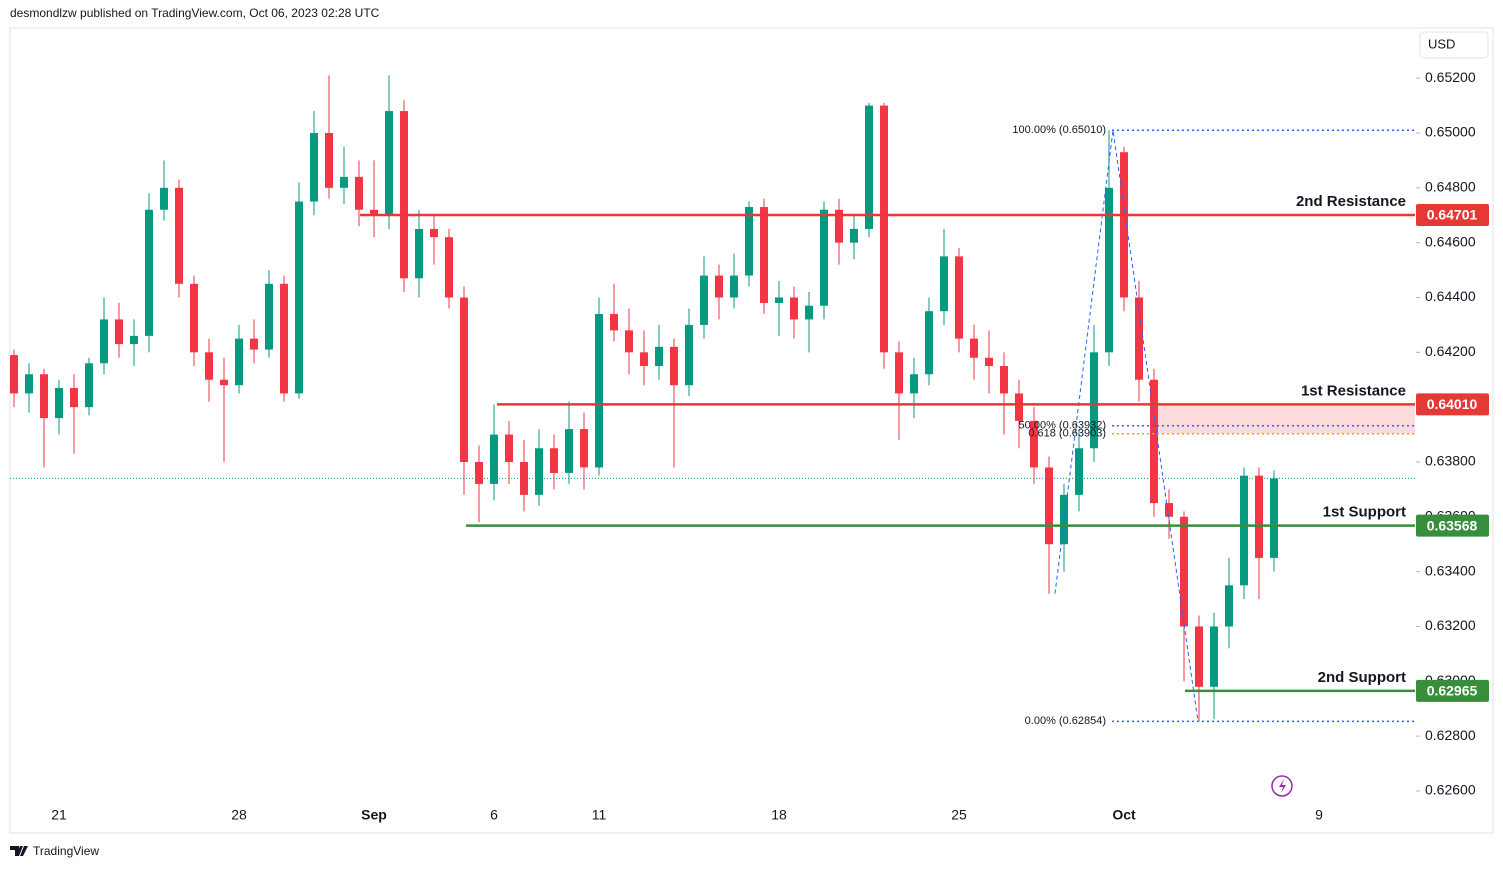  Describe the element at coordinates (1450, 351) in the screenshot. I see `y-tick-label: 0.64200` at that location.